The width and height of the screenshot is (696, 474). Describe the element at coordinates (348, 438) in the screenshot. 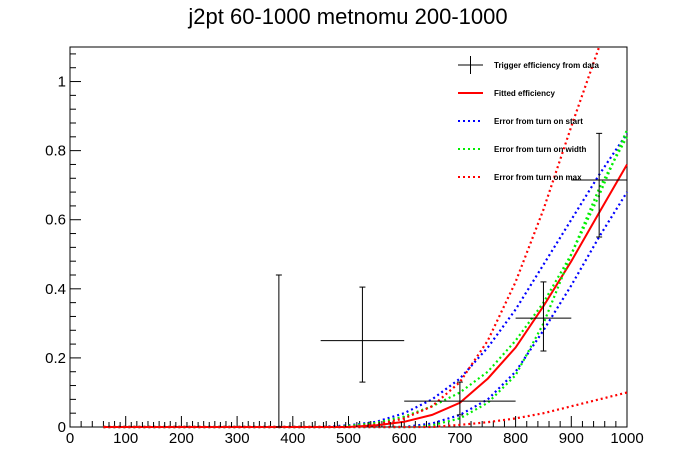

I see `x-tick-label: 500` at that location.